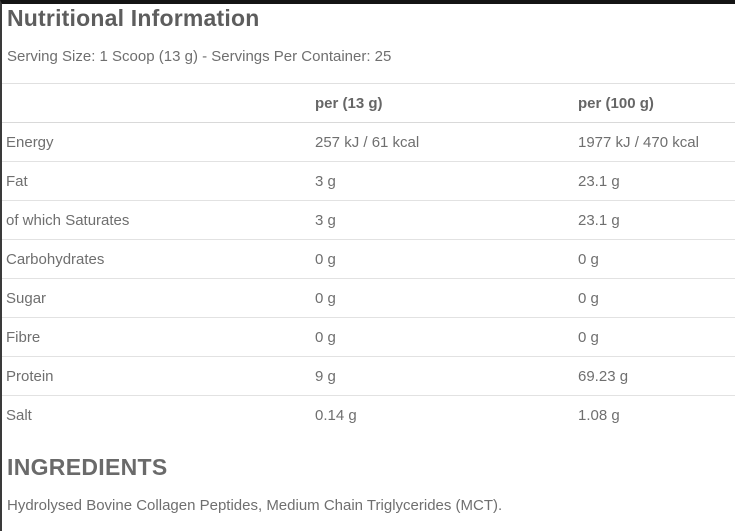  Describe the element at coordinates (158, 103) in the screenshot. I see `column-header-nutrient` at that location.